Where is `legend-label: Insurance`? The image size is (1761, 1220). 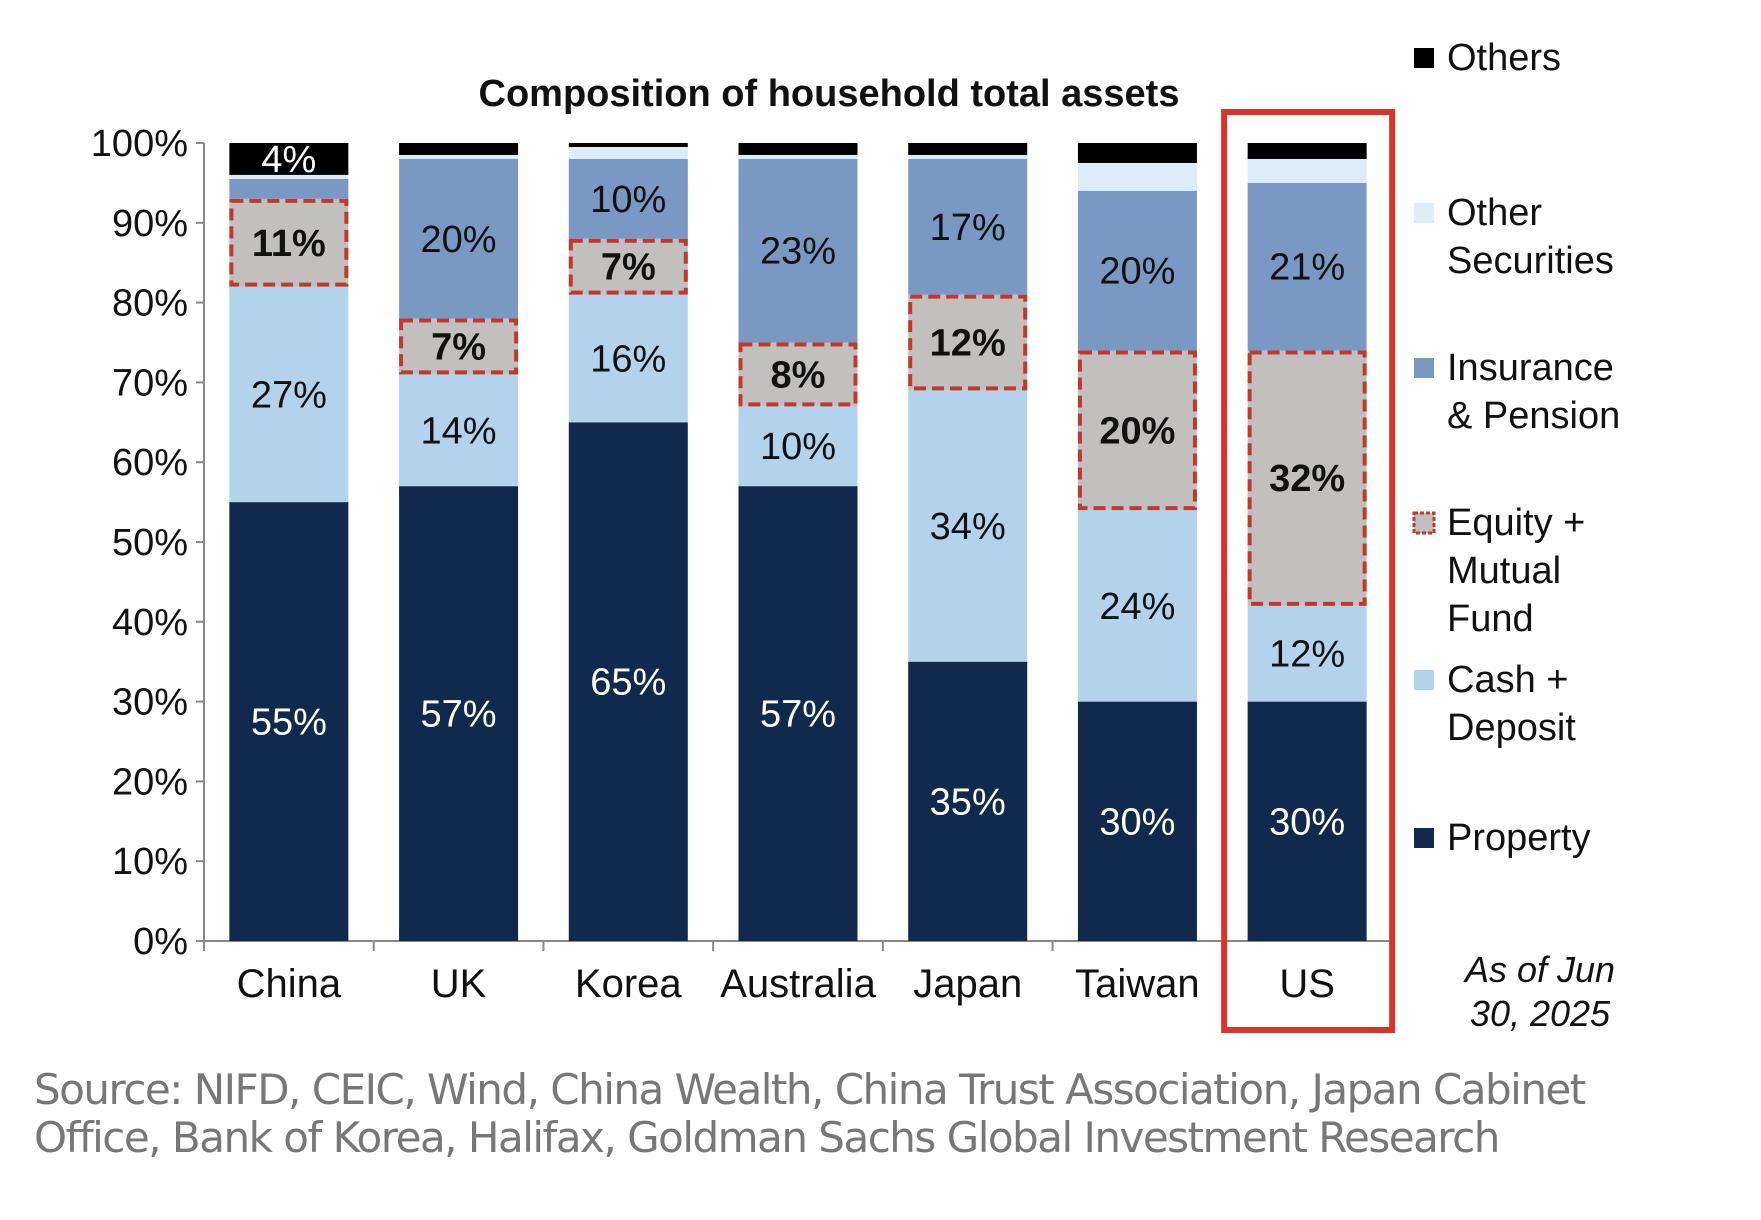 legend-label: Insurance is located at coordinates (1530, 368).